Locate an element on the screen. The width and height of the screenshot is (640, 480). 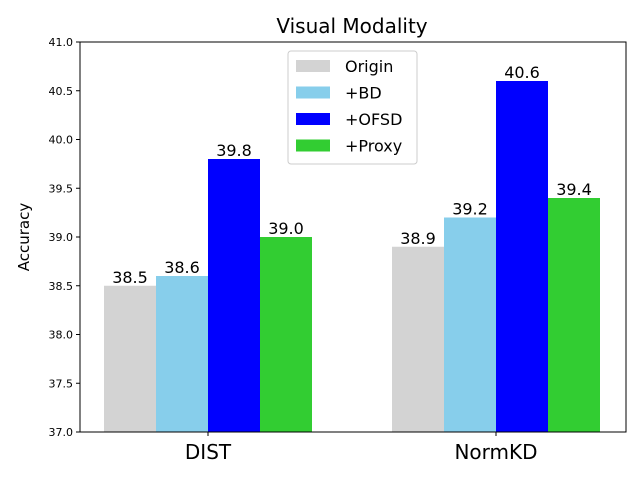
bar-bd-normkd is located at coordinates (470, 324).